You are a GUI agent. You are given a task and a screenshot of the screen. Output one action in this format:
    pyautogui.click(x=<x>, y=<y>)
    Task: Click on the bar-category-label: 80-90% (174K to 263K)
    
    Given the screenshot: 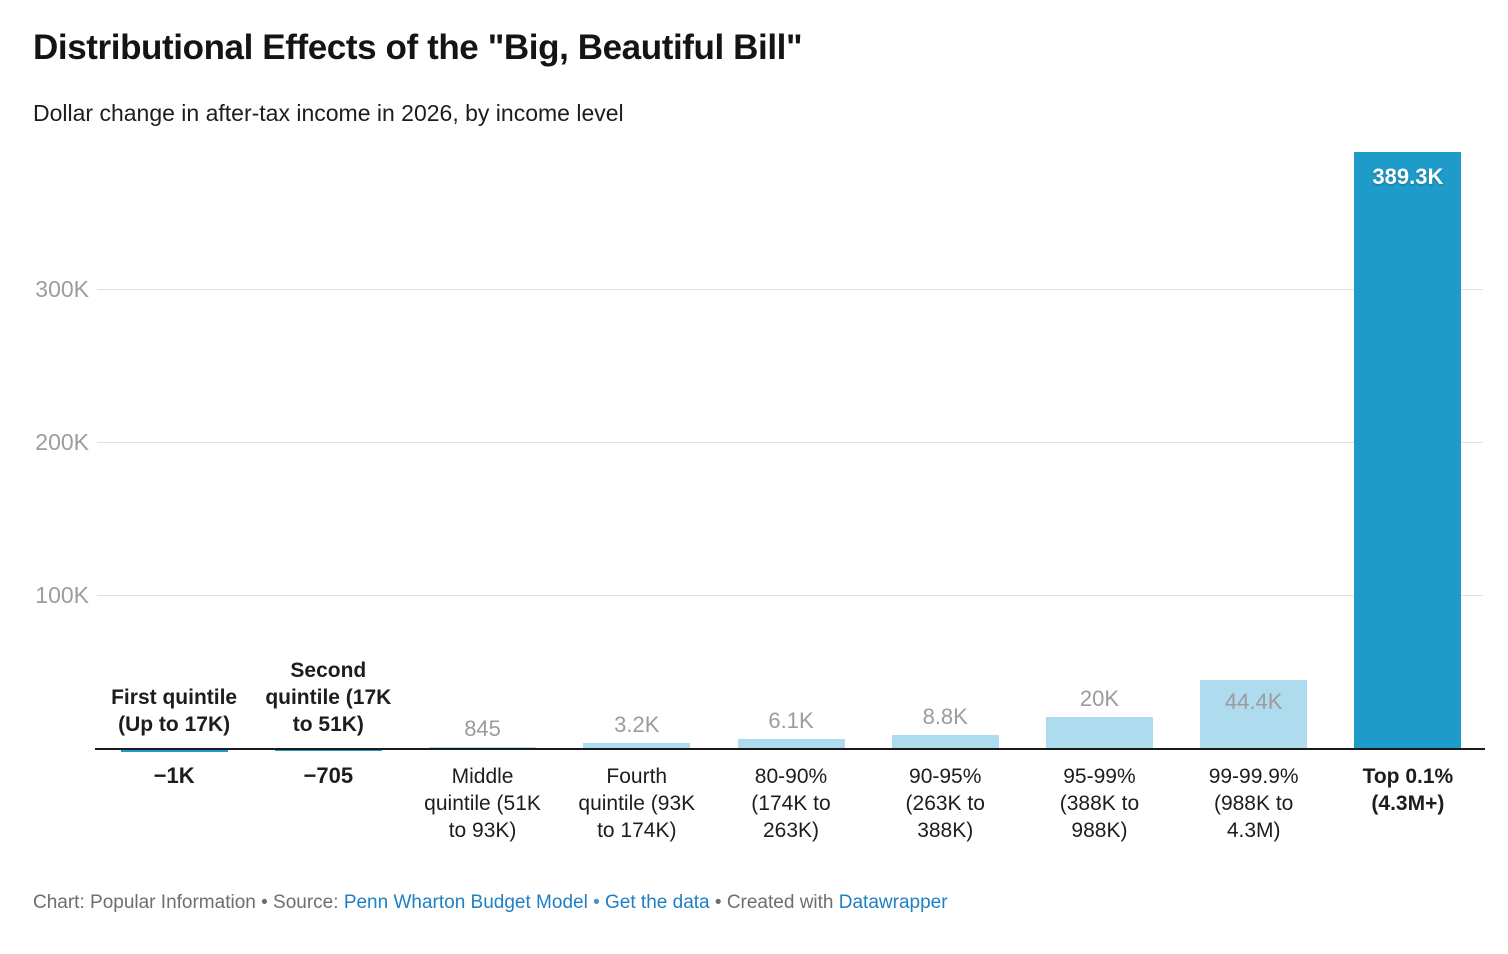 What is the action you would take?
    pyautogui.click(x=791, y=803)
    